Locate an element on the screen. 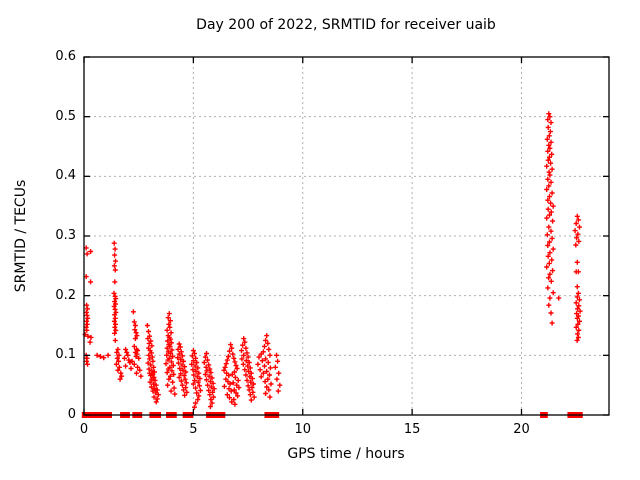  y-tick-label: 0.4 is located at coordinates (65, 176).